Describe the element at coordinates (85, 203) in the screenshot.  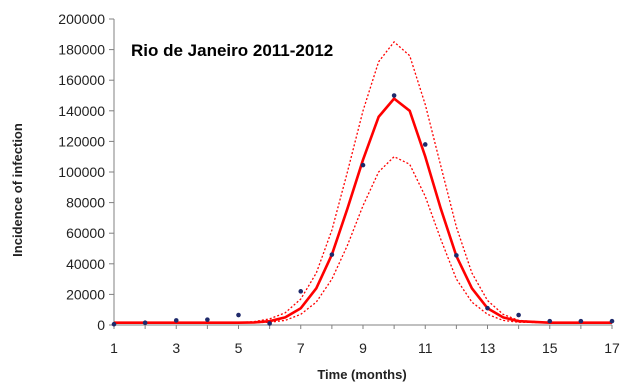
I see `y-tick-label: 80000` at that location.